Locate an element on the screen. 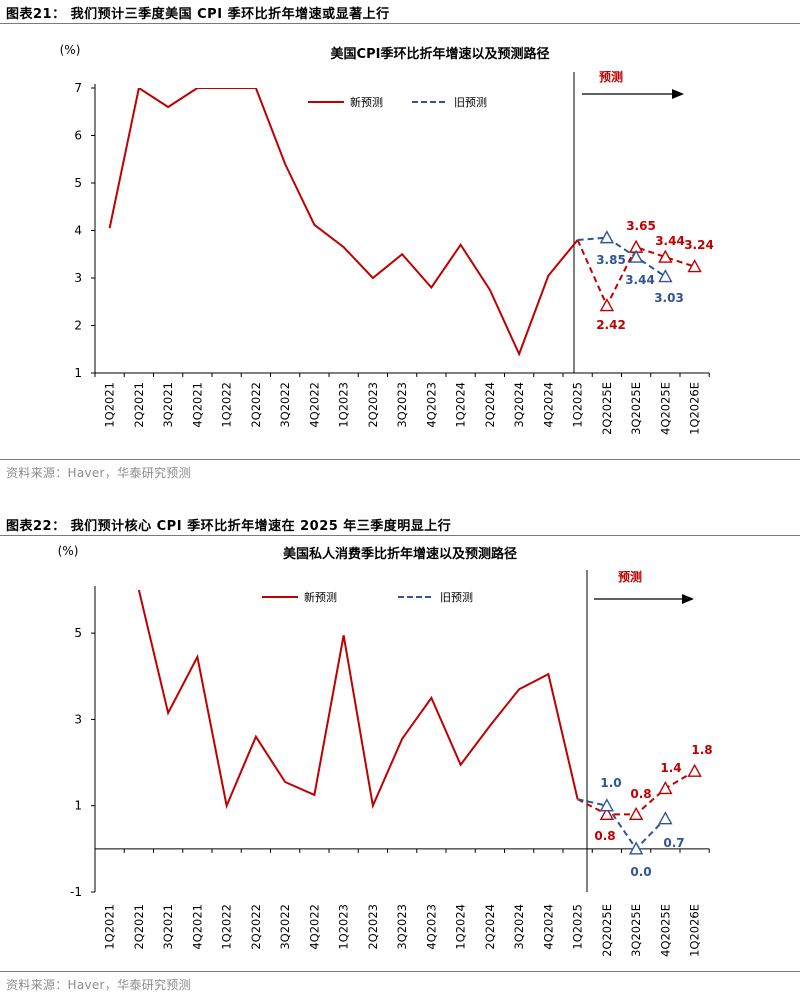 This screenshot has height=996, width=800. pce-x-tick-label: 1Q2025 is located at coordinates (578, 927).